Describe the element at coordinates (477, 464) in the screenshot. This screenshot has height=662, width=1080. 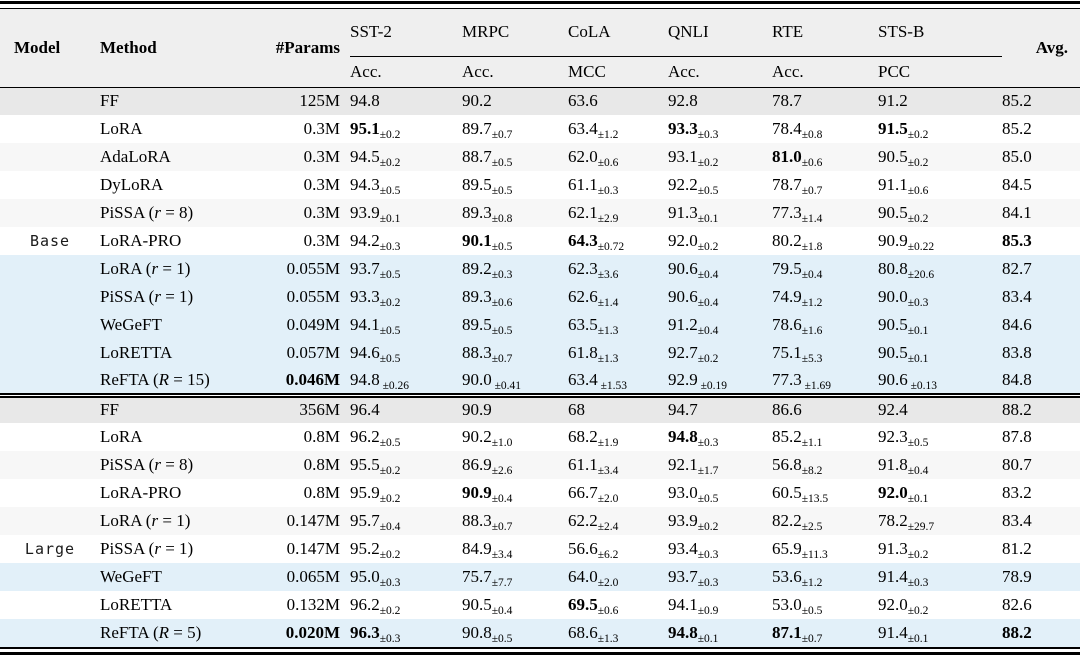
I see `metric-value: 86.9` at that location.